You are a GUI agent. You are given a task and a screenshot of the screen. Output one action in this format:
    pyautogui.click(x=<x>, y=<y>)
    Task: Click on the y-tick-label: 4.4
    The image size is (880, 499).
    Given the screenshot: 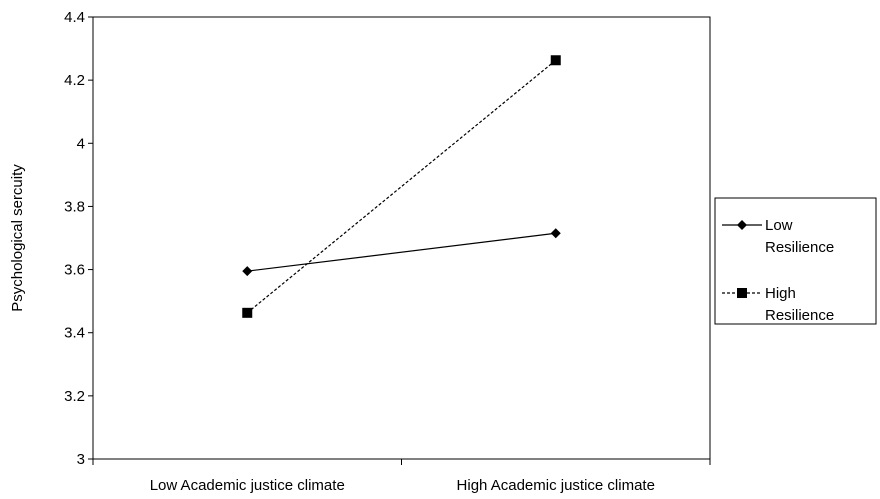 What is the action you would take?
    pyautogui.click(x=74, y=17)
    